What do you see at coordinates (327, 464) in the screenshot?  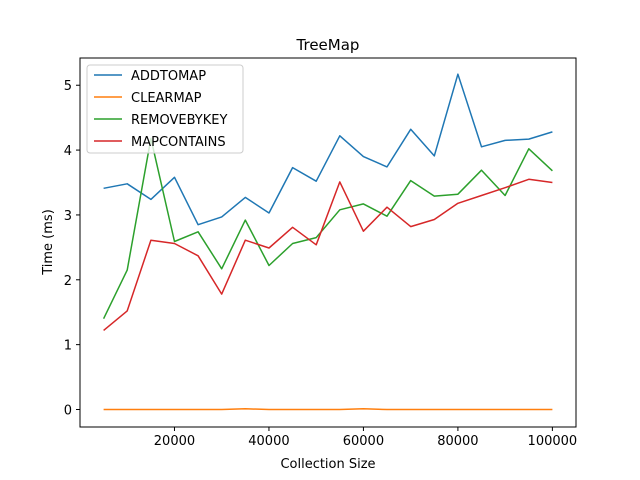 I see `x-axis-title: Collection Size` at bounding box center [327, 464].